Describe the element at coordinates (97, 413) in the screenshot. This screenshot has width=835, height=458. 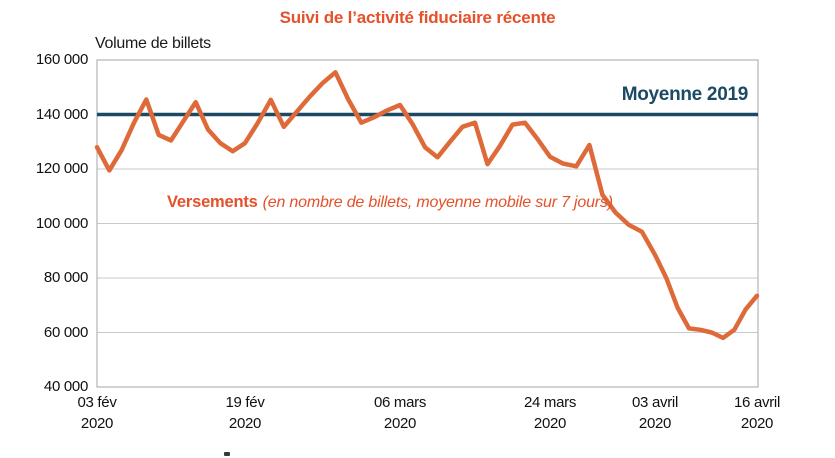
I see `x-tick-label: 03 fév 2020` at that location.